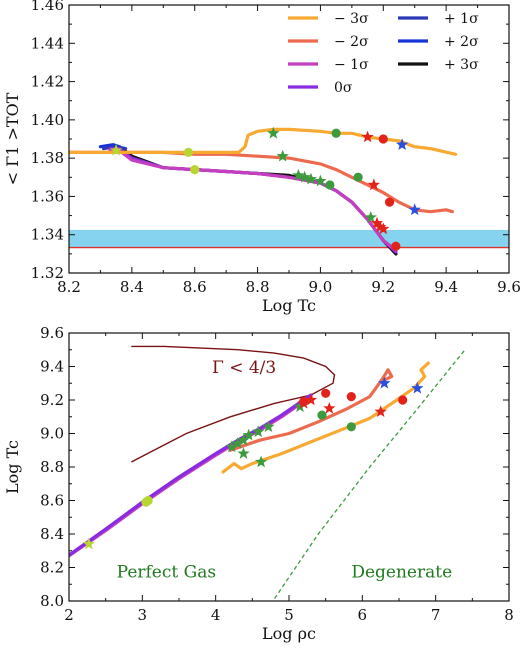  What do you see at coordinates (47, 196) in the screenshot?
I see `y-tick-label: 1.36` at bounding box center [47, 196].